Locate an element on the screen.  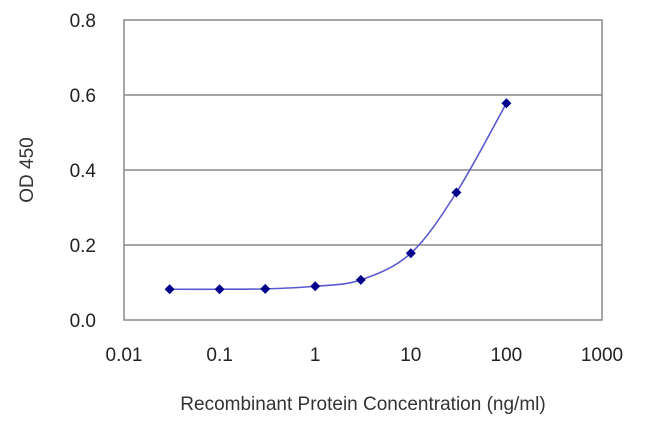
y-tick-label: 0.2 is located at coordinates (83, 246).